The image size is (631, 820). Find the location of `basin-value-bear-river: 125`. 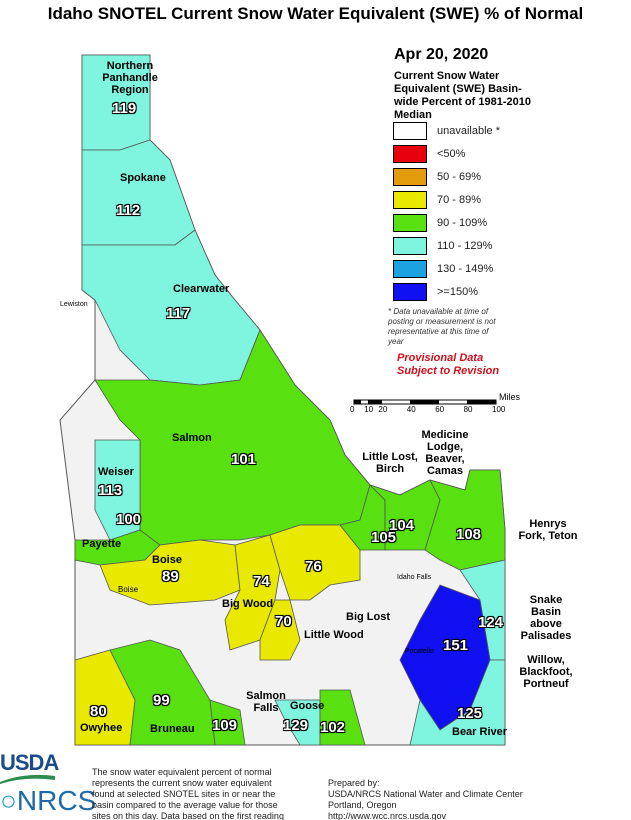

basin-value-bear-river: 125 is located at coordinates (470, 713).